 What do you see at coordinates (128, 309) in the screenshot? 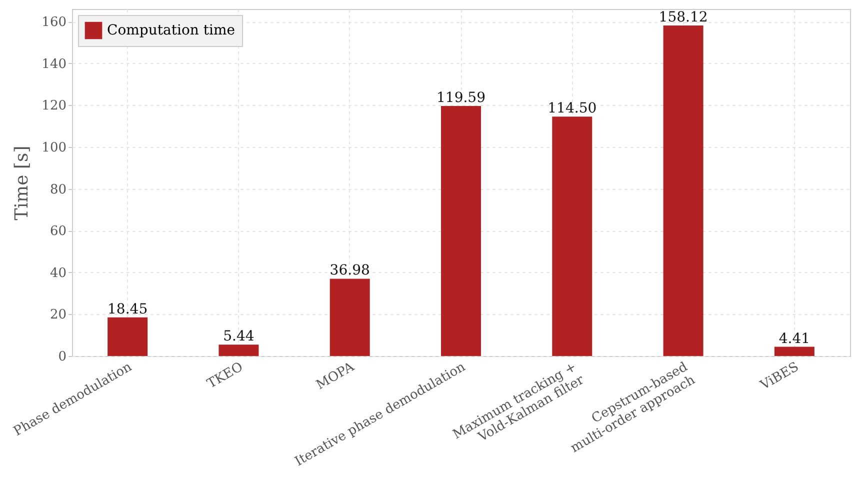
I see `data-label: 18.45` at bounding box center [128, 309].